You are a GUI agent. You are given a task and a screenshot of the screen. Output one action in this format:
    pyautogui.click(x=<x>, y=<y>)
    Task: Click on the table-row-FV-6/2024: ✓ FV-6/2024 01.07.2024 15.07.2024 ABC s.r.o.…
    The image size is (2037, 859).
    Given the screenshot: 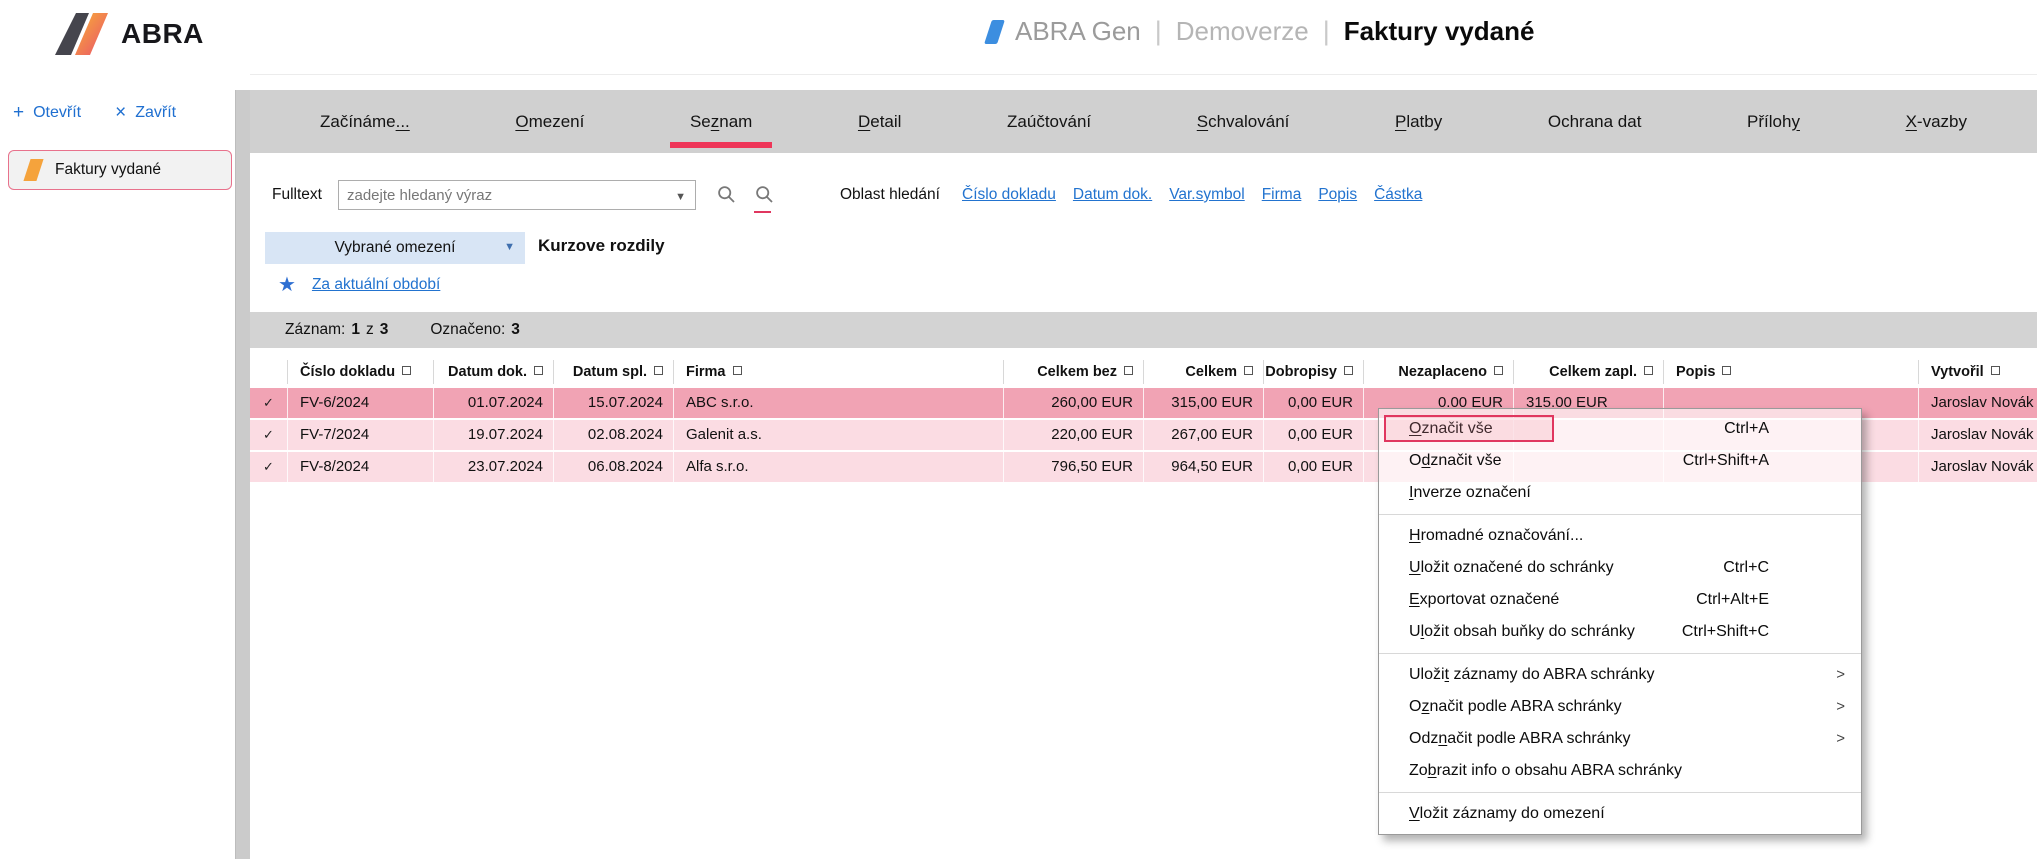 What is the action you would take?
    pyautogui.click(x=1143, y=404)
    